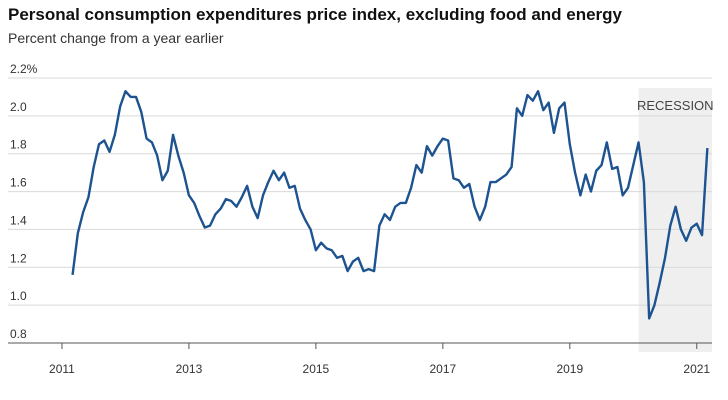  Describe the element at coordinates (18, 334) in the screenshot. I see `y-tick-label: 0.8` at that location.